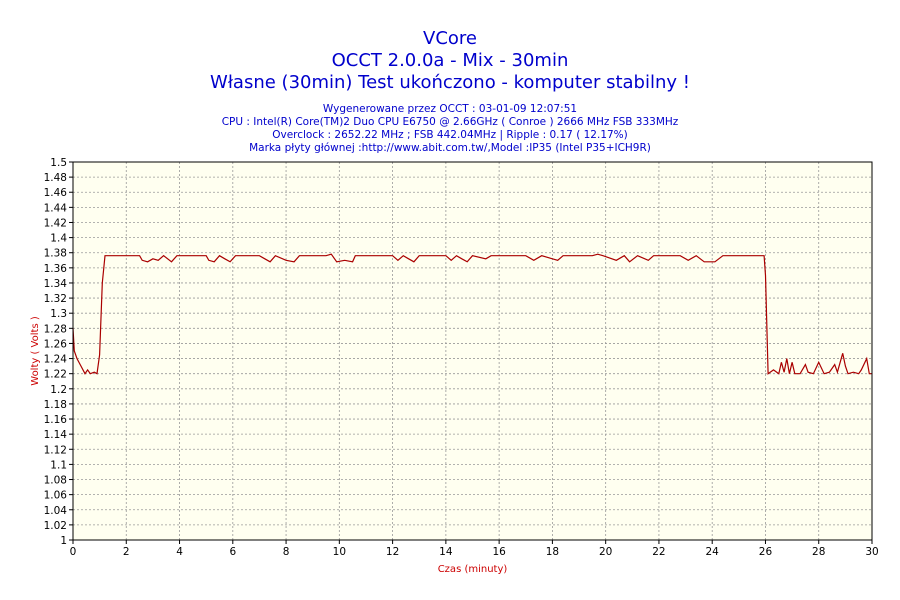 Image resolution: width=900 pixels, height=600 pixels. What do you see at coordinates (58, 465) in the screenshot?
I see `y-tick-label: 1.1` at bounding box center [58, 465].